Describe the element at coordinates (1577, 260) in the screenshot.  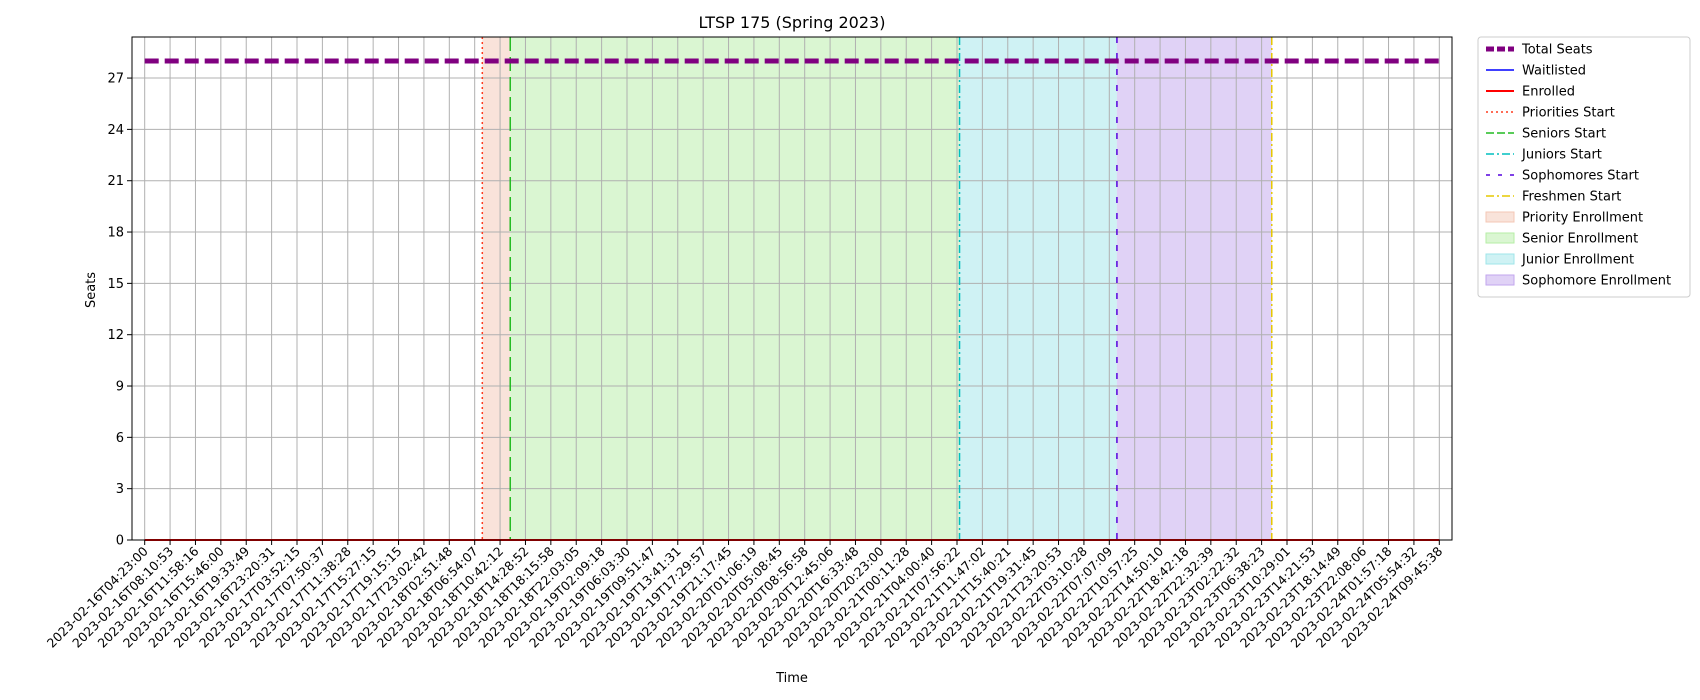
I see `legend-entry: Junior Enrollment` at that location.